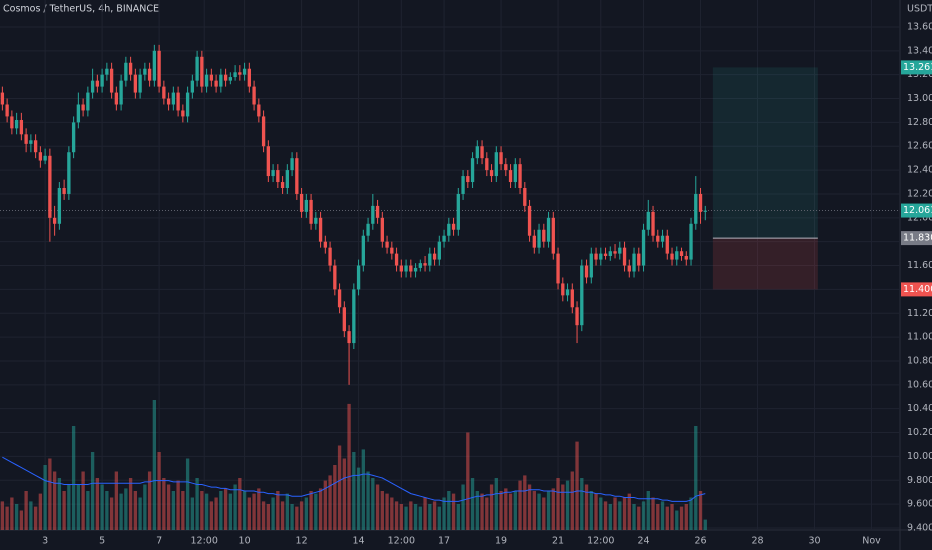  What do you see at coordinates (757, 541) in the screenshot?
I see `x-tick-label: 28` at bounding box center [757, 541].